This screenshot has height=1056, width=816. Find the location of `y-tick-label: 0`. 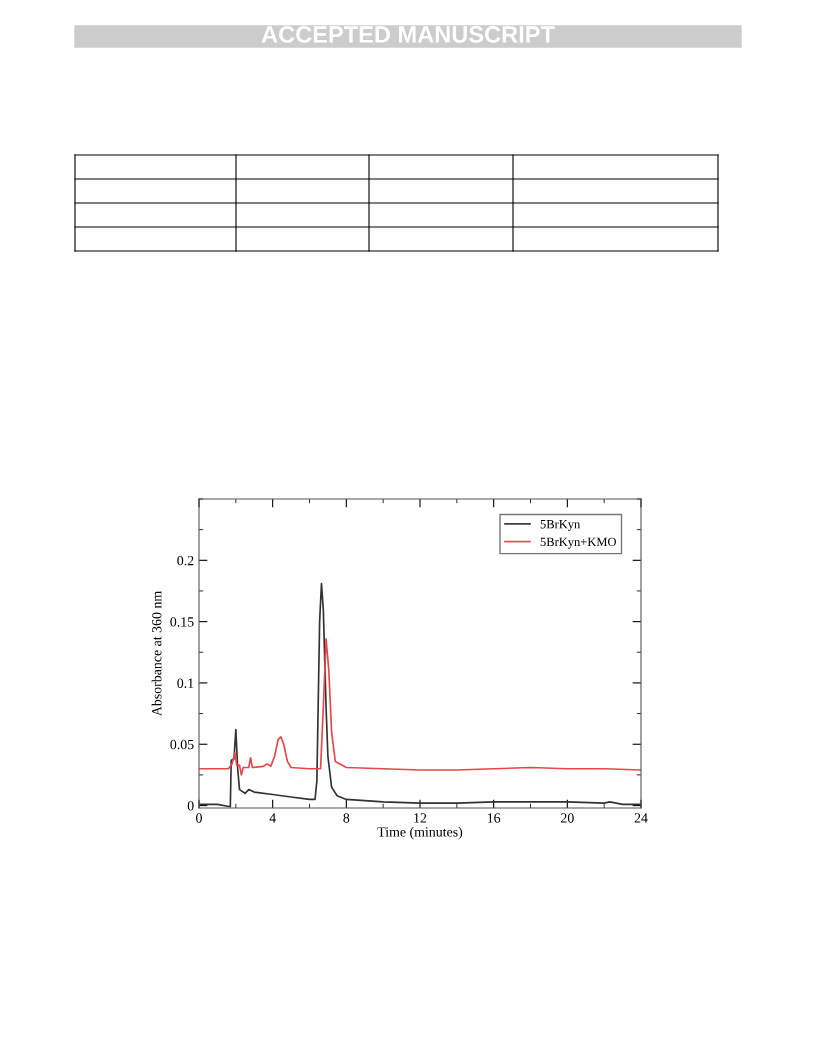

y-tick-label: 0 is located at coordinates (190, 806).